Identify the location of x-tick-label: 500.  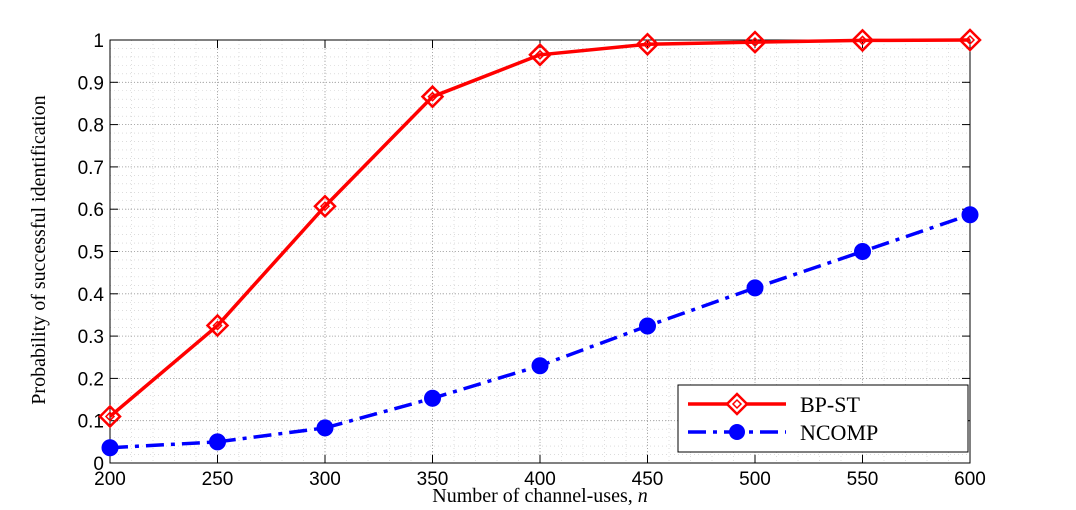
(755, 479).